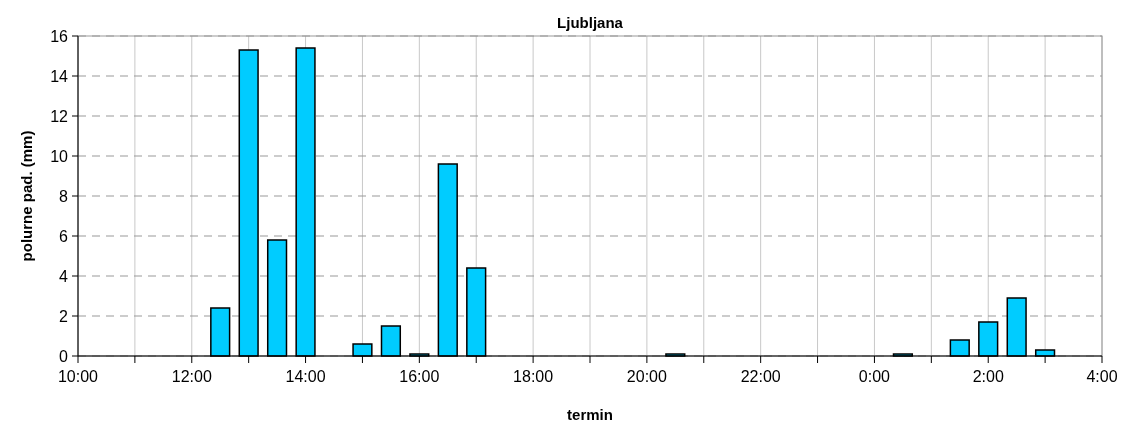  What do you see at coordinates (78, 376) in the screenshot?
I see `x-tick-label: 10:00` at bounding box center [78, 376].